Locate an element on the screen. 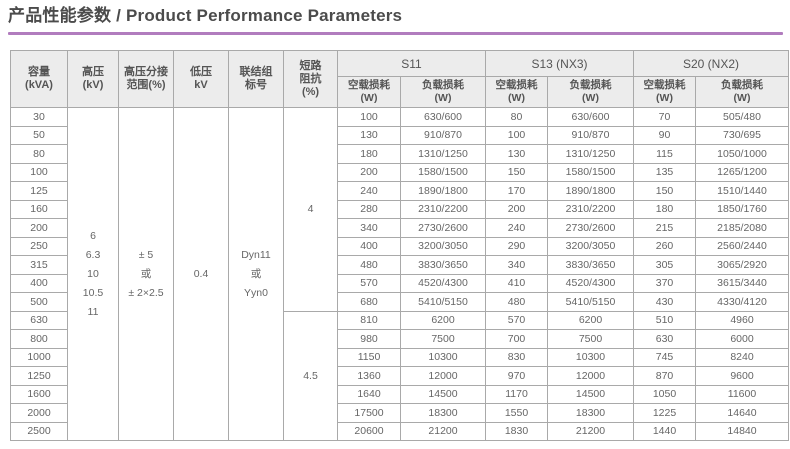 Image resolution: width=790 pixels, height=449 pixels. s20-load-cell: 2185/2080 is located at coordinates (742, 228).